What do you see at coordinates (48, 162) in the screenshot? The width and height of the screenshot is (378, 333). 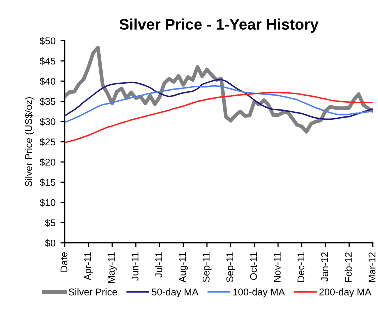 I see `y-tick-label: $20` at bounding box center [48, 162].